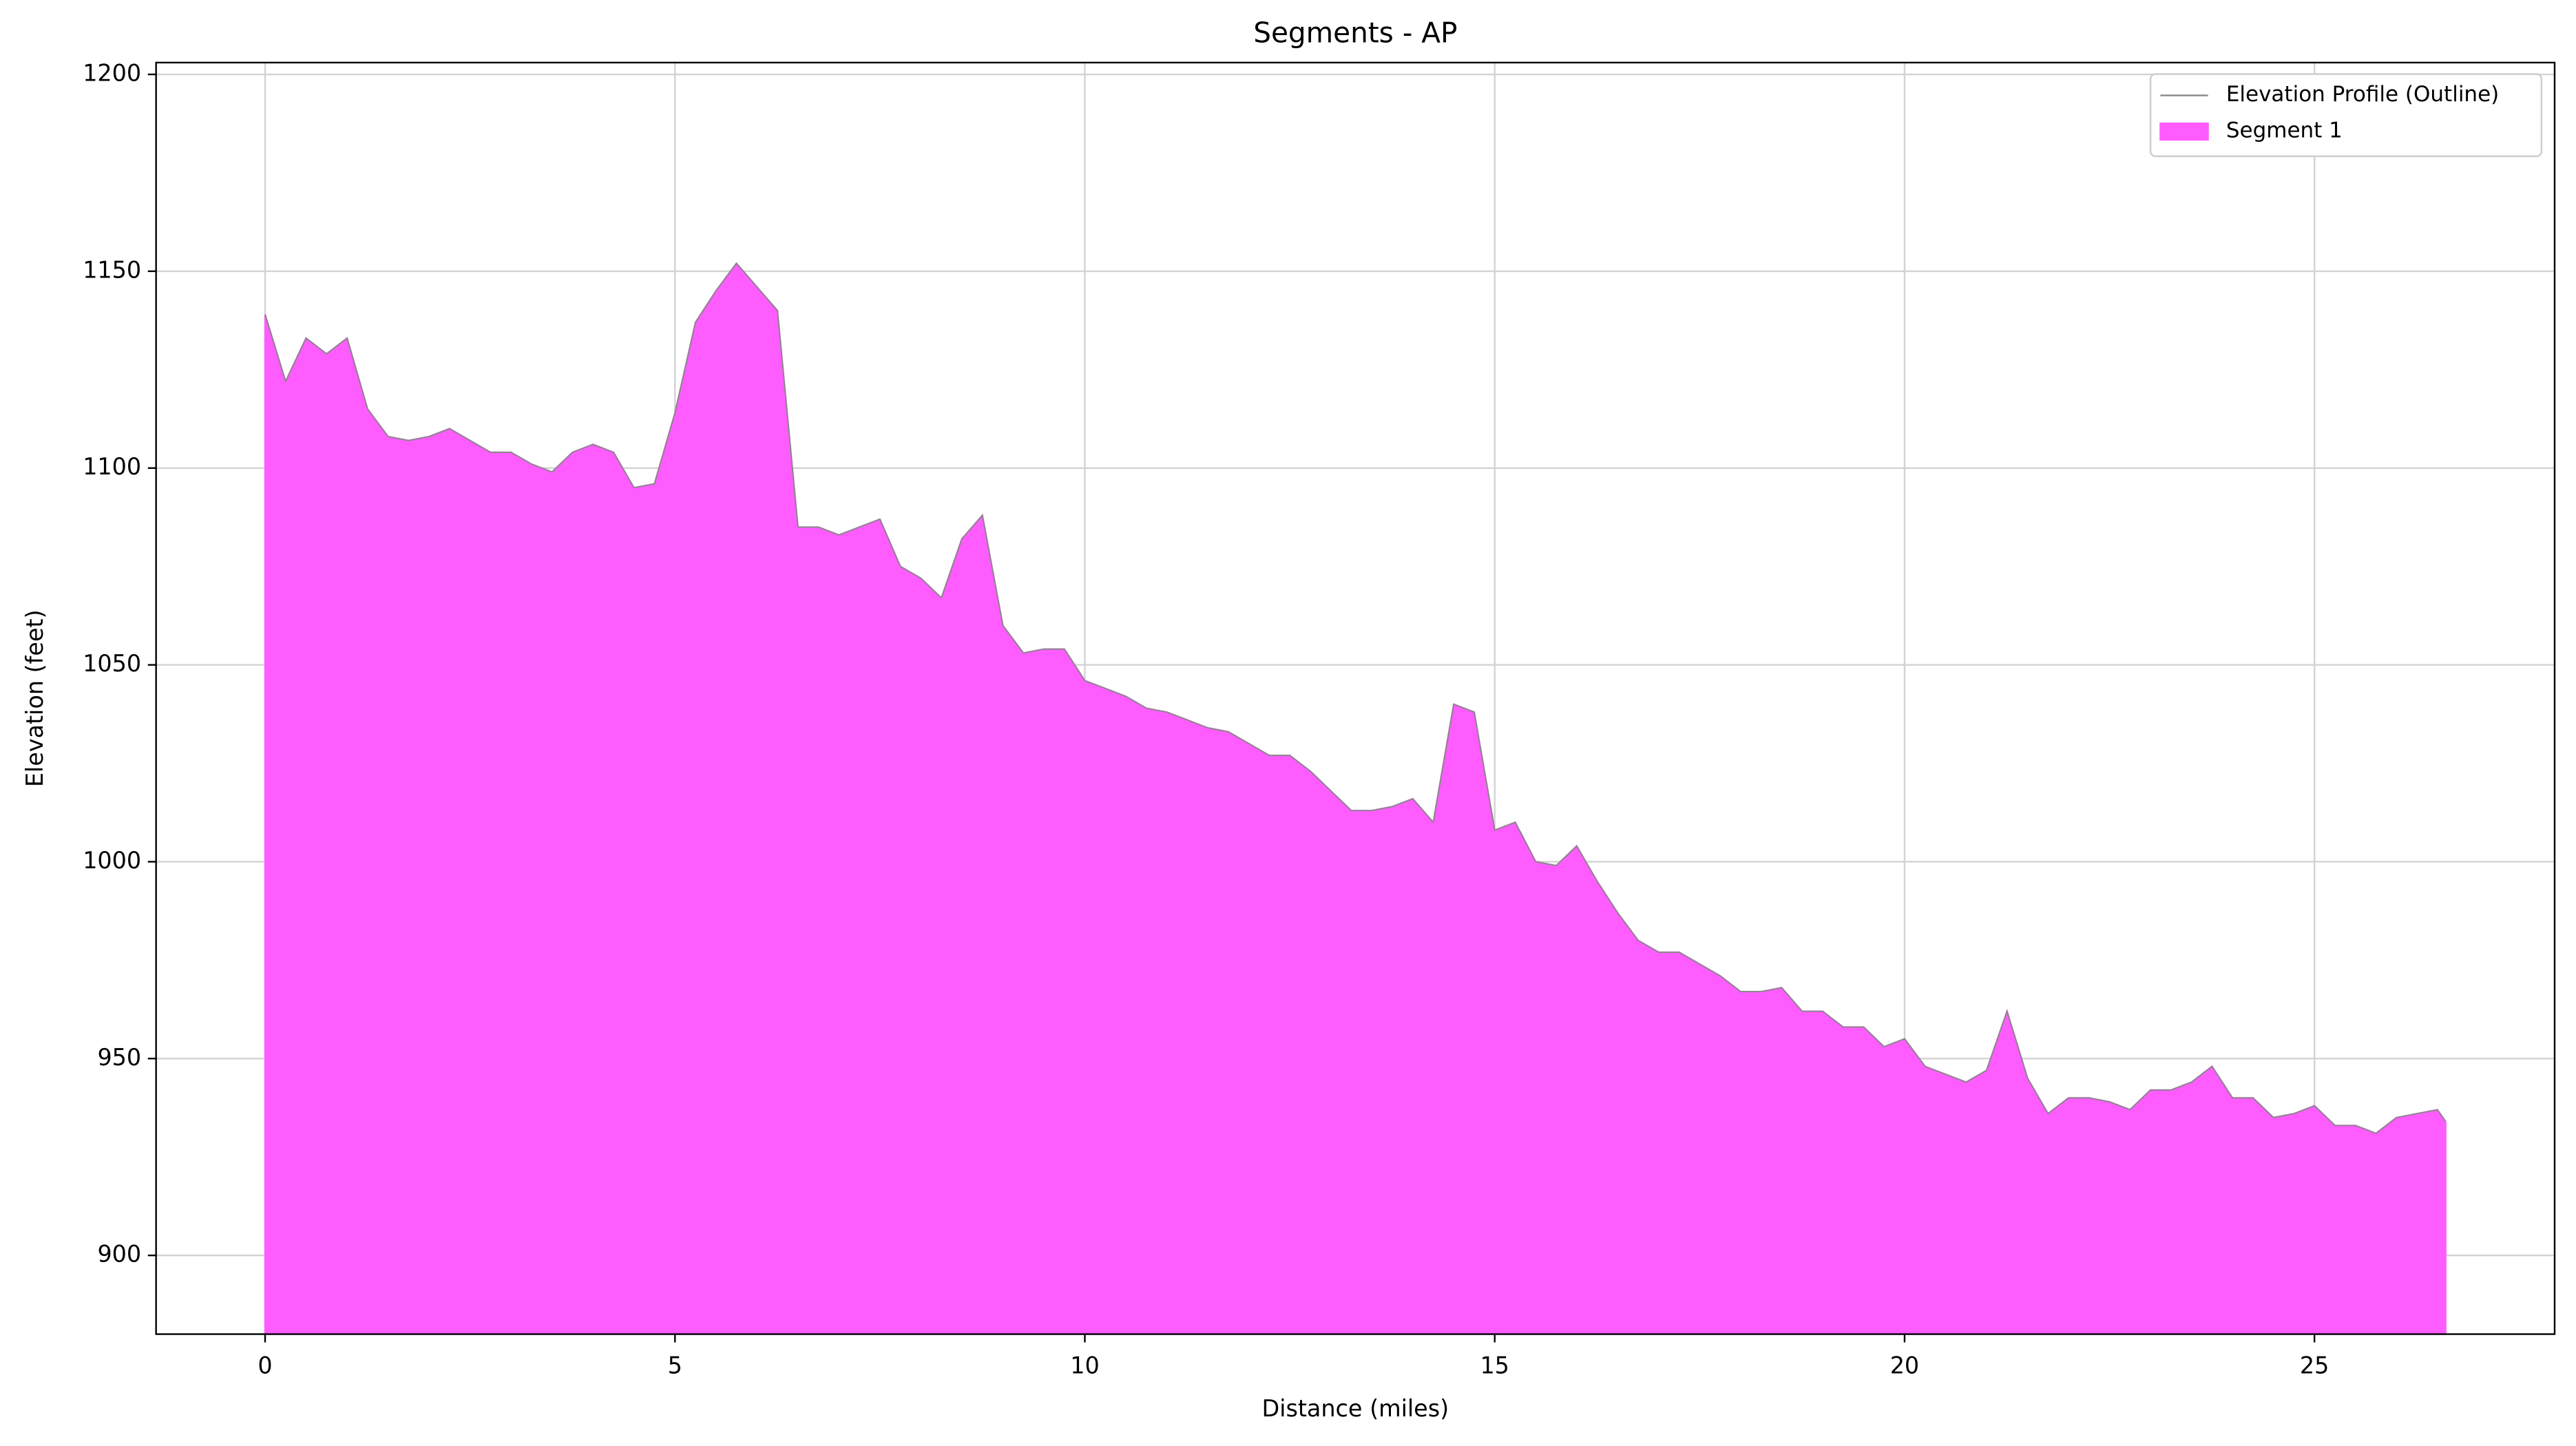  I want to click on y-tick-label: 1000, so click(112, 861).